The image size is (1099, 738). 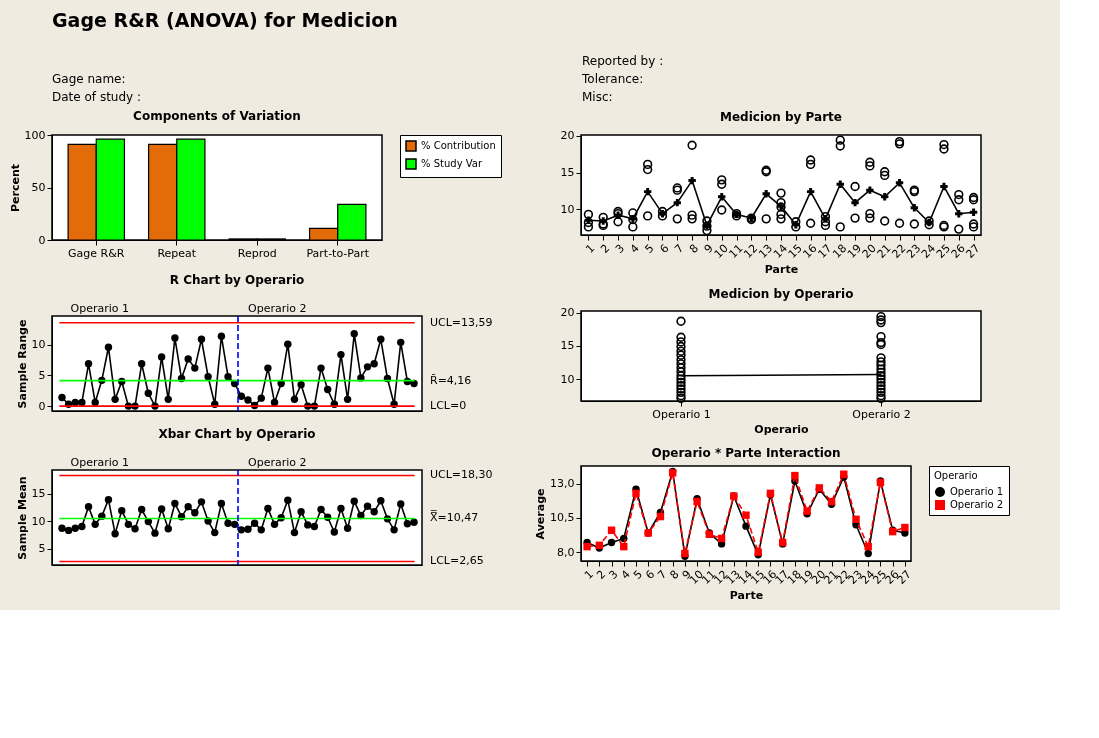 What do you see at coordinates (97, 97) in the screenshot?
I see `text: Date of study :` at bounding box center [97, 97].